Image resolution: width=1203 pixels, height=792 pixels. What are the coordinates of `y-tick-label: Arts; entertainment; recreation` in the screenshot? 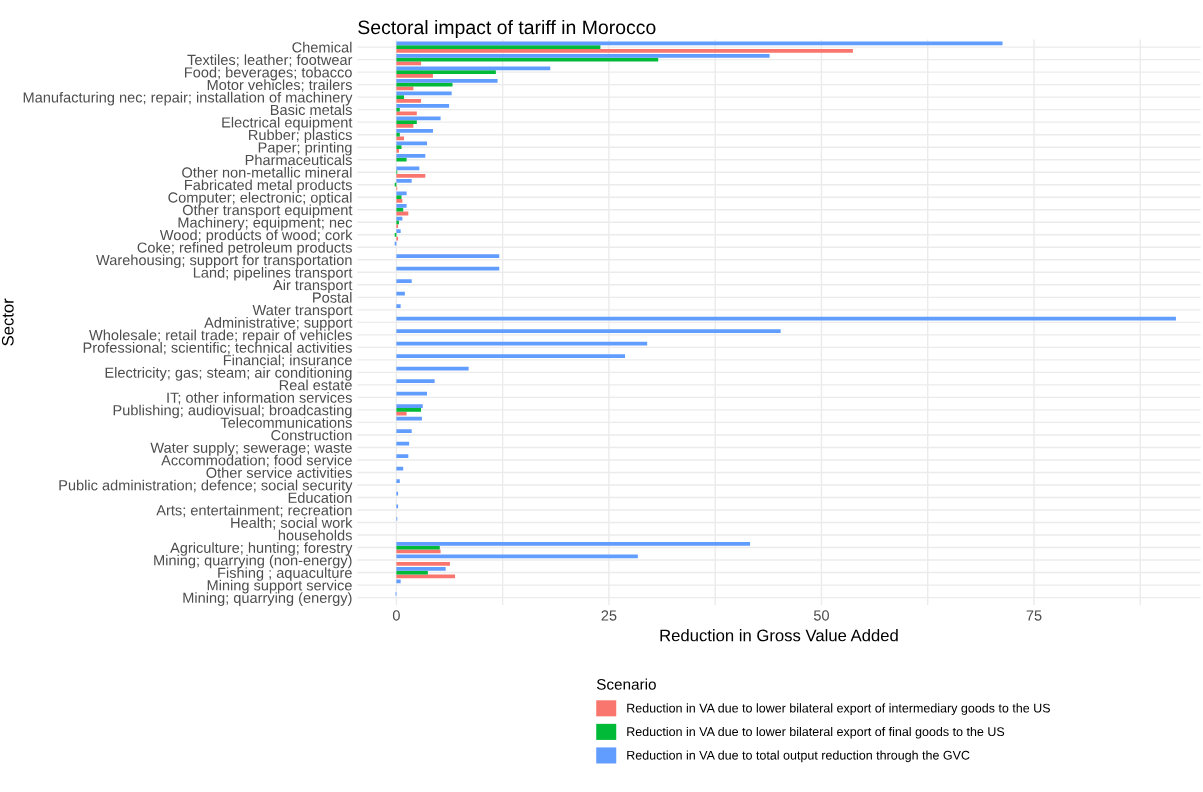 It's located at (254, 511).